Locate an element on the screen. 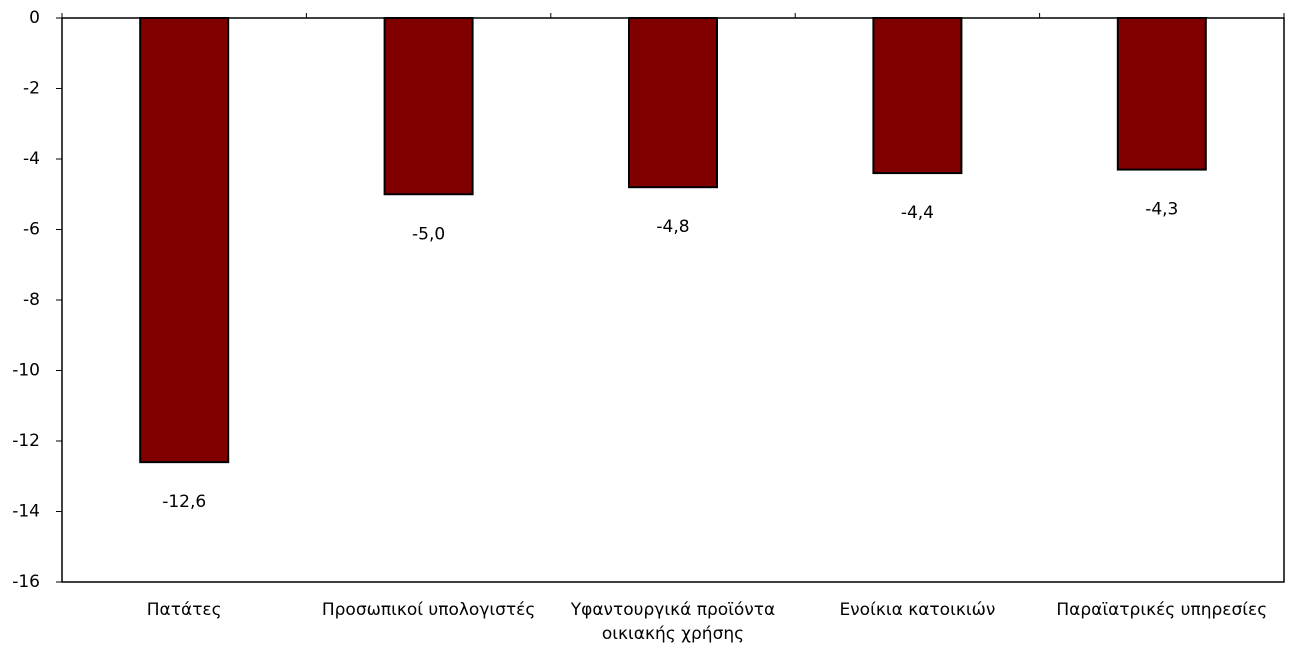 The image size is (1301, 657). y-tick-label: -8 is located at coordinates (31, 300).